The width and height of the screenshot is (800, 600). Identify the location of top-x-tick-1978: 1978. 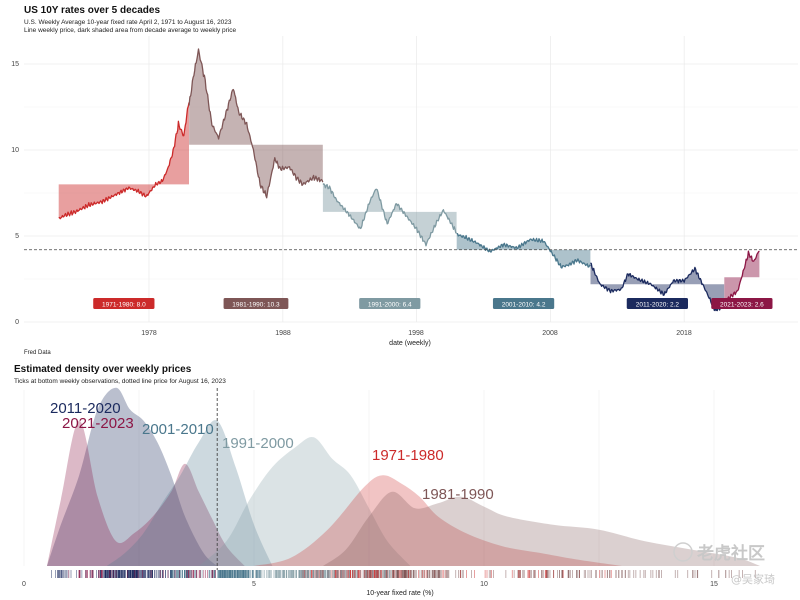
(149, 333).